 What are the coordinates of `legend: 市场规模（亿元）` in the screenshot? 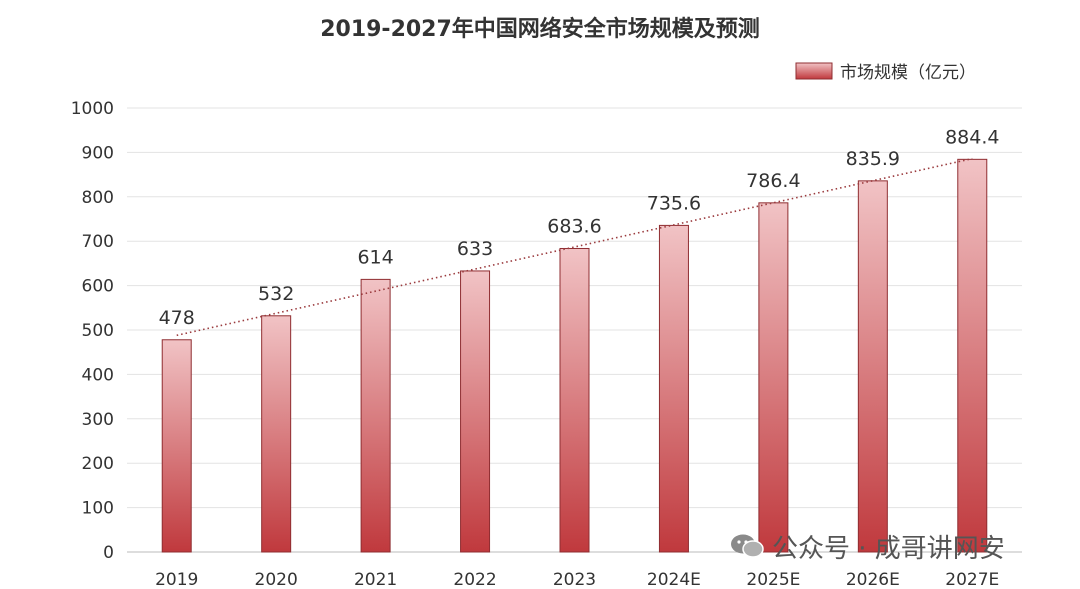 It's located at (885, 72).